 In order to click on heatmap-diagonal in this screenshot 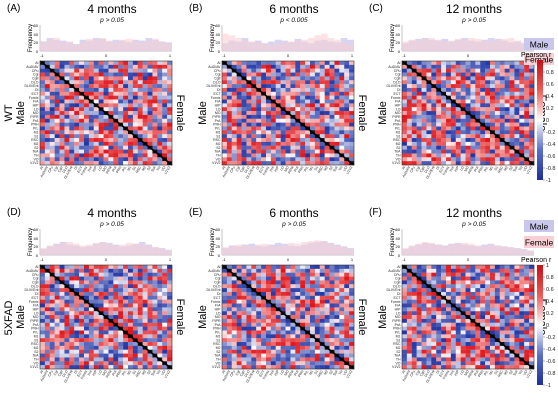, I will do `click(106, 113)`.